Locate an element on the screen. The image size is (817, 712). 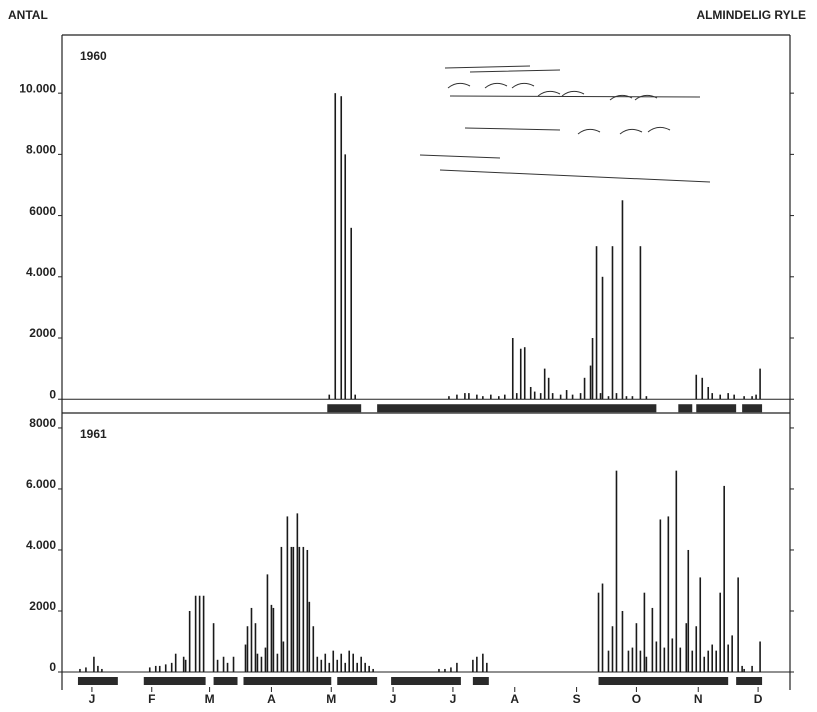
x-tick-label: N is located at coordinates (698, 699).